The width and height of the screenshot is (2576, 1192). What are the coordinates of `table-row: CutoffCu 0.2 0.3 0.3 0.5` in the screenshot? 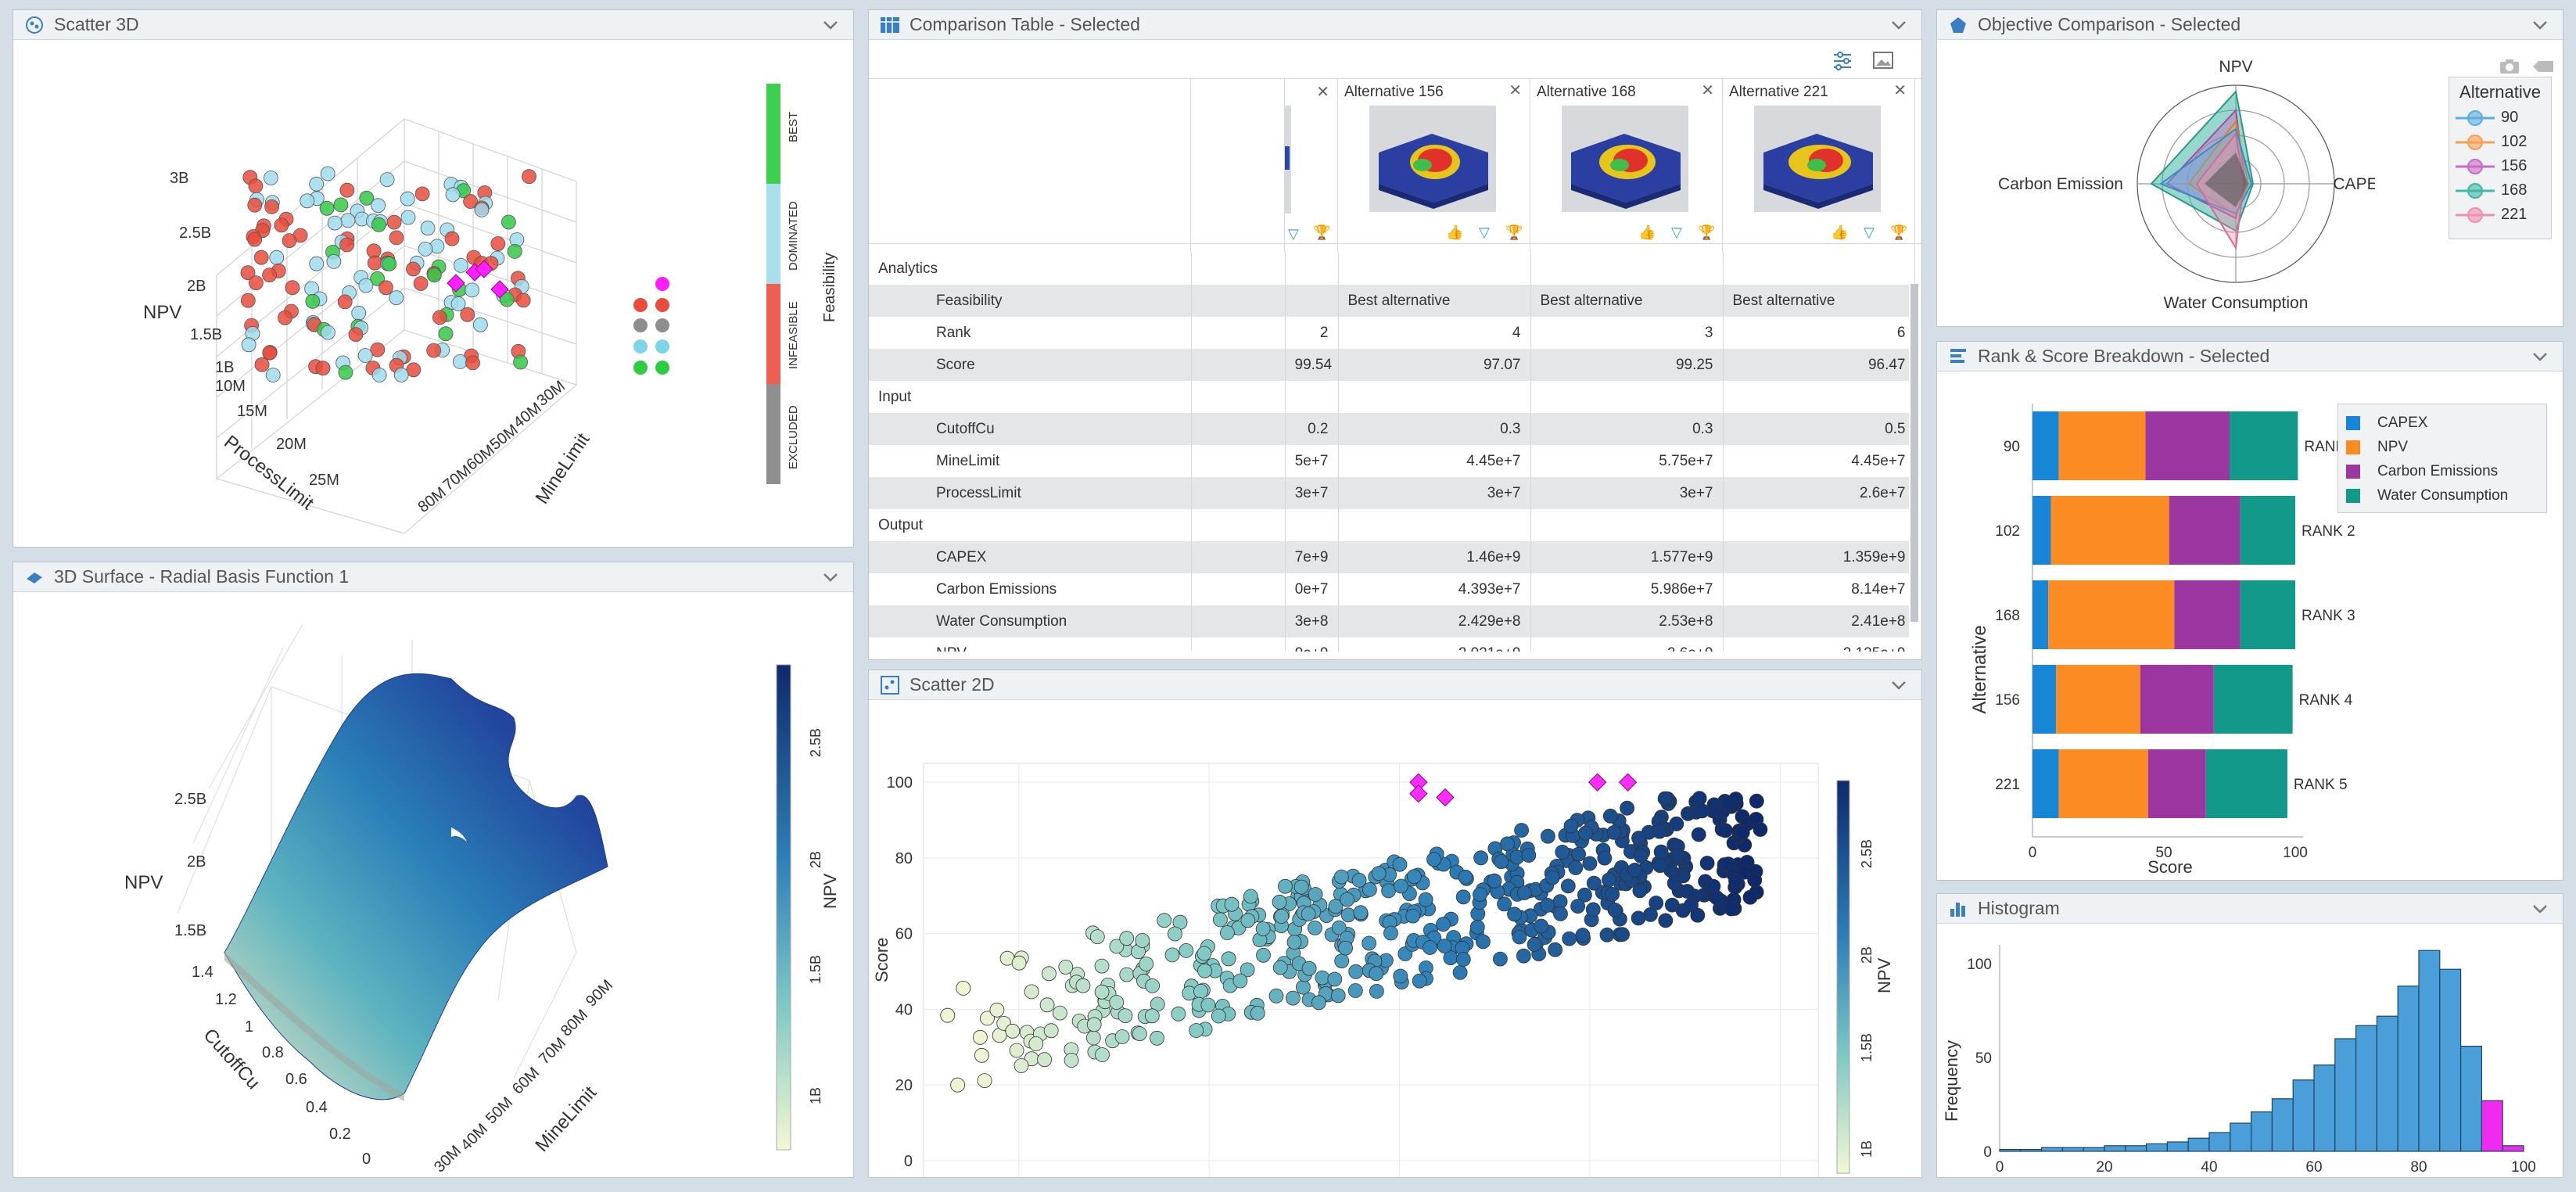 It's located at (1389, 429).